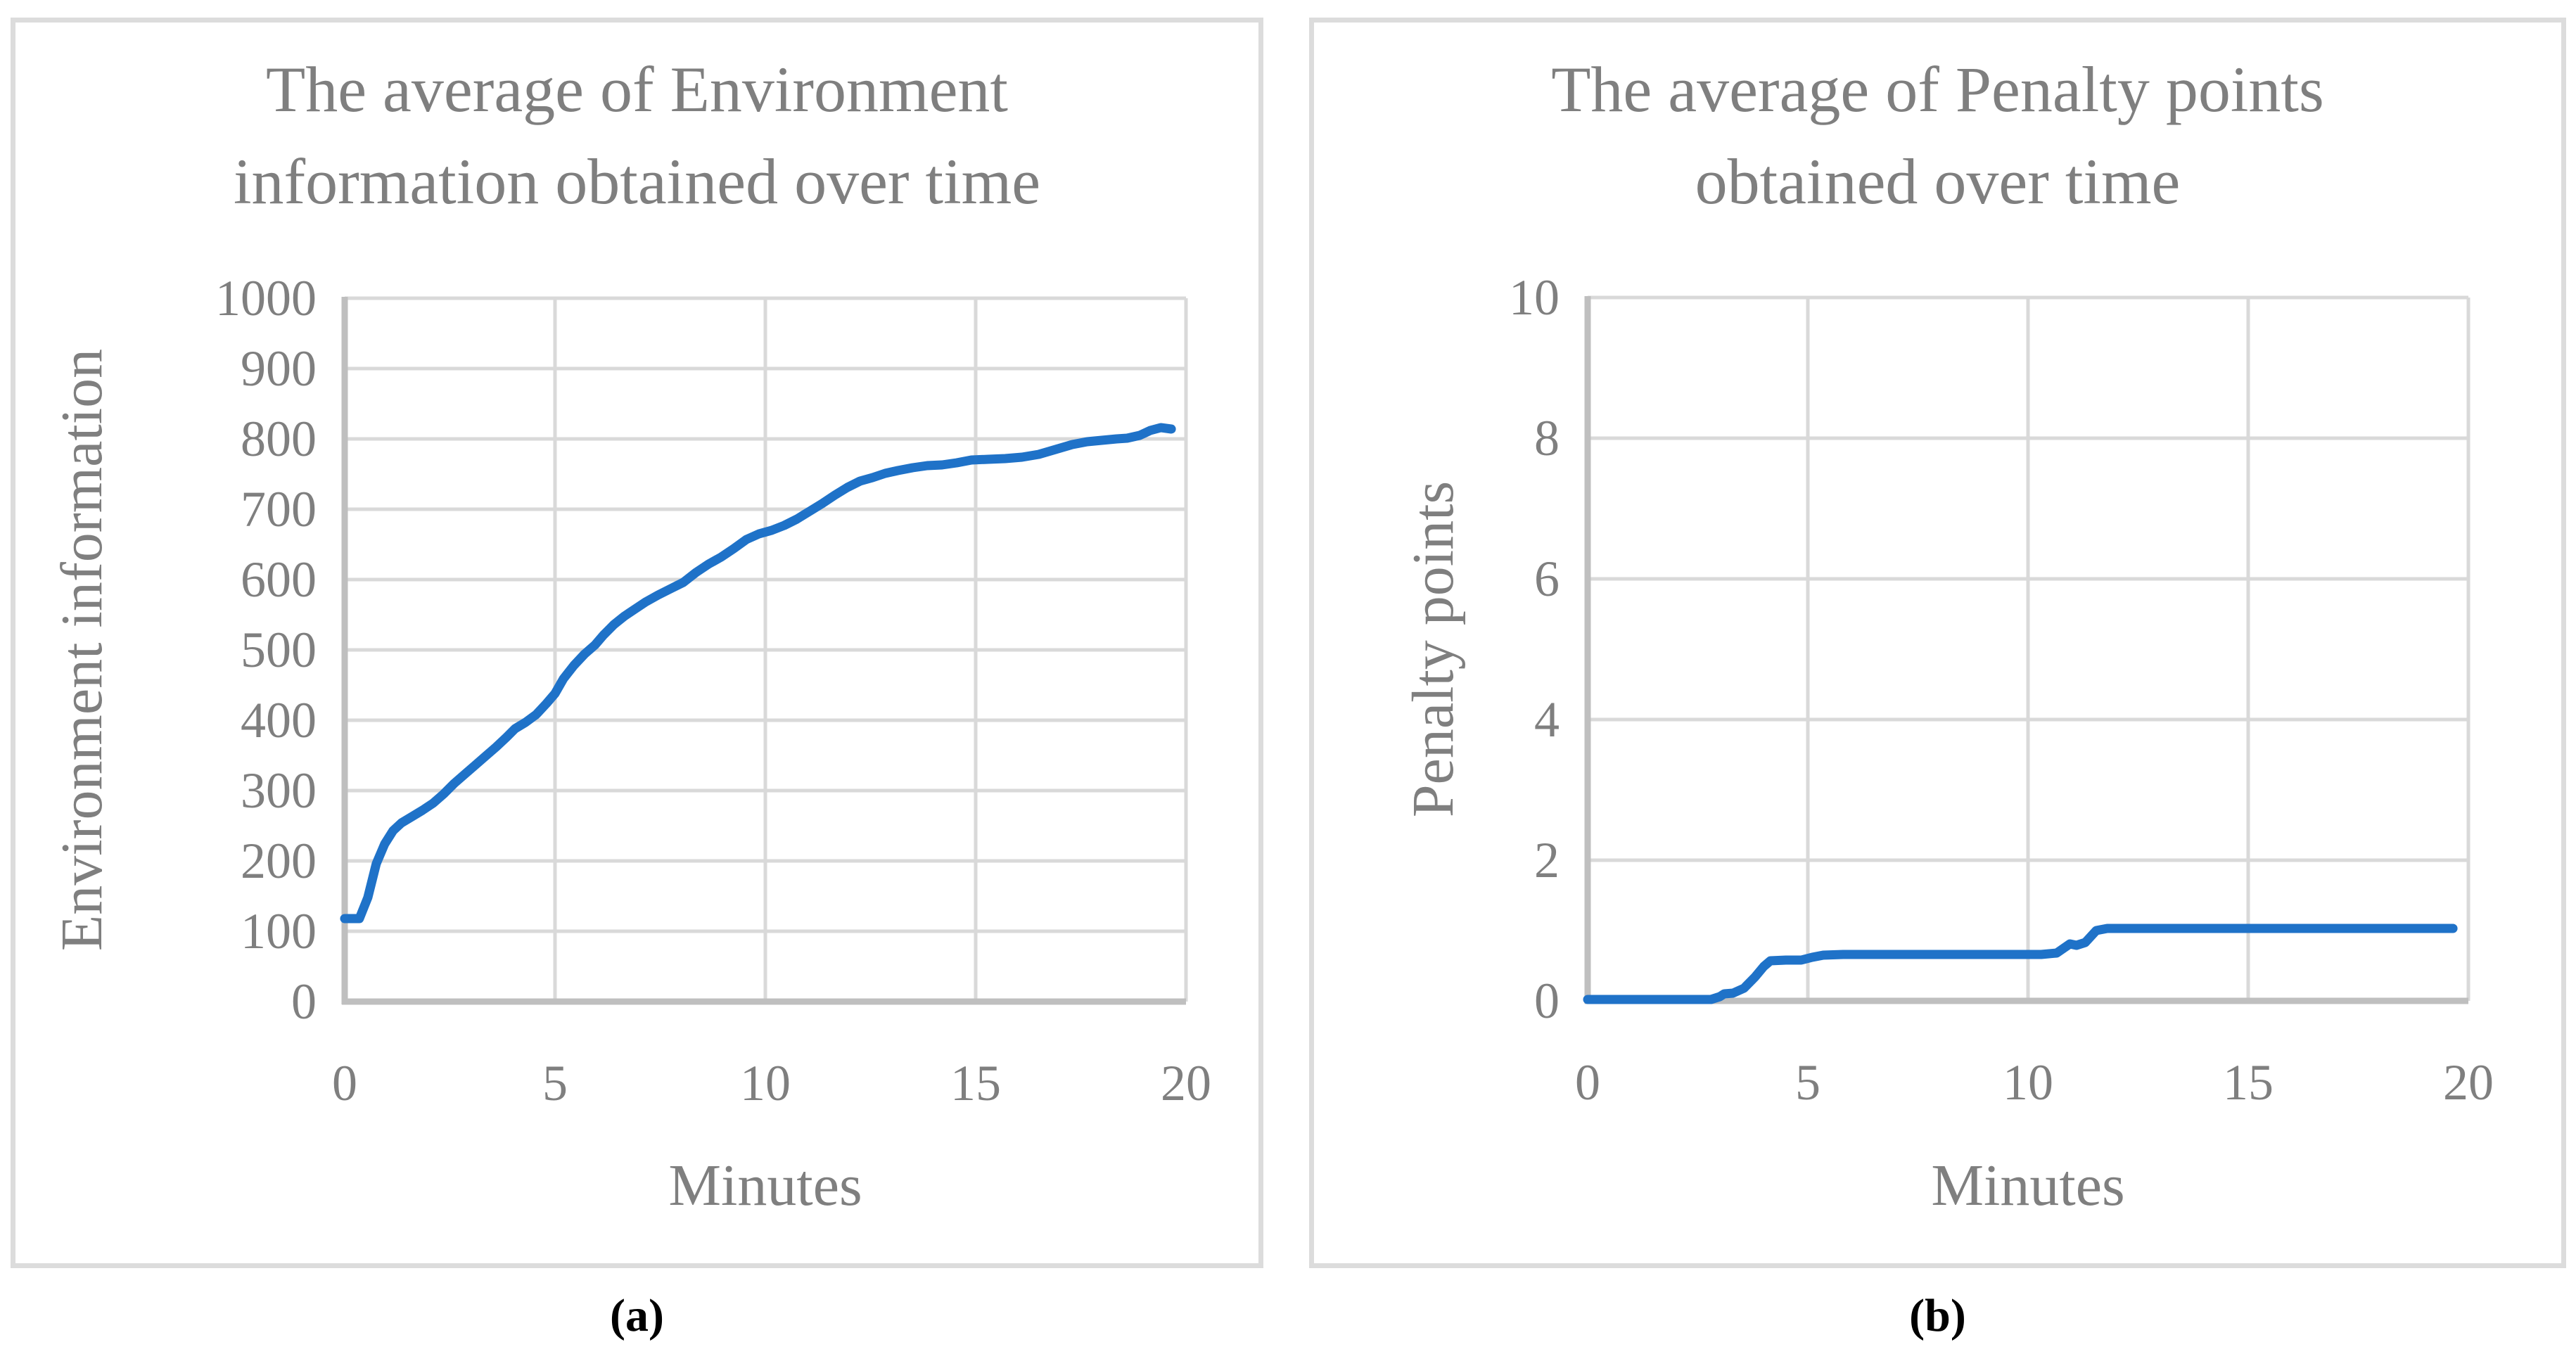 The height and width of the screenshot is (1361, 2576). I want to click on caption-b: (b), so click(1937, 1315).